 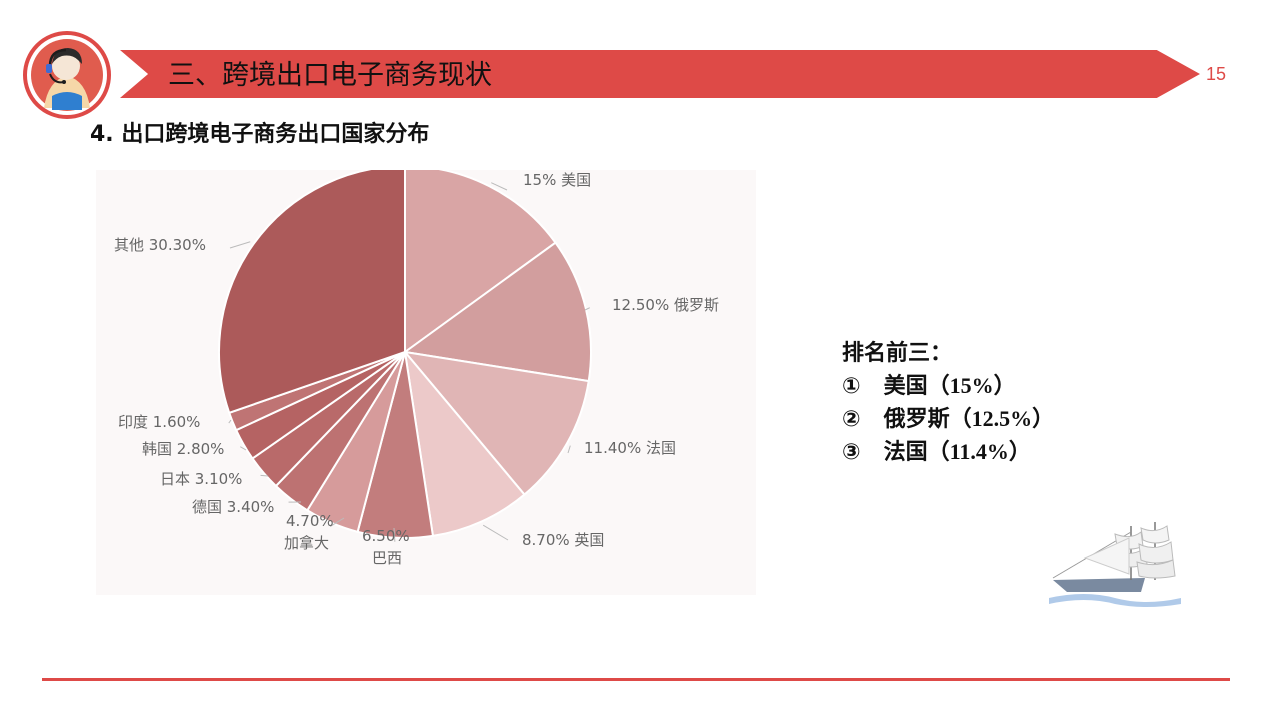 What do you see at coordinates (183, 449) in the screenshot?
I see `slice-label-9: 韩国 2.80%` at bounding box center [183, 449].